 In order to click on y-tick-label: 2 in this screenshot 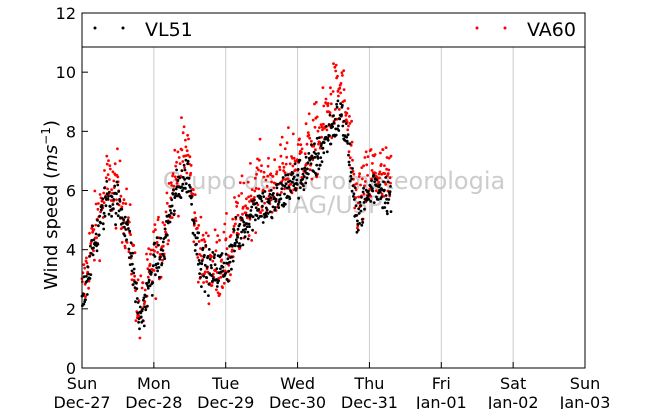, I will do `click(71, 309)`.